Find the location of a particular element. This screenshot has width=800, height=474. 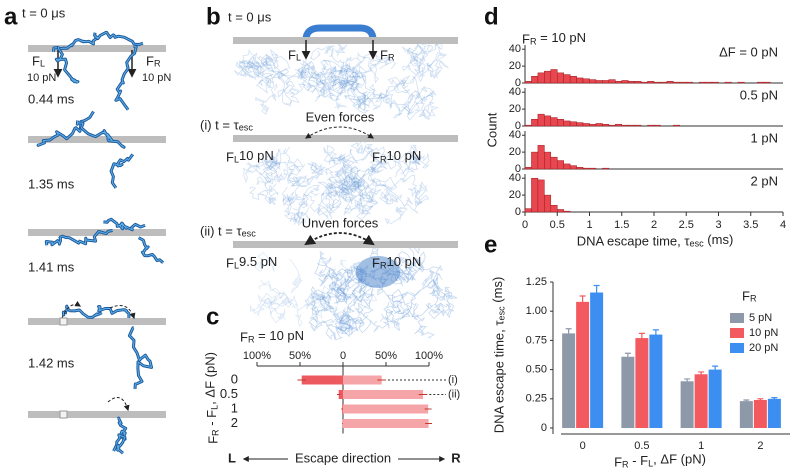

y-tick-label: 0.75 is located at coordinates (536, 340).